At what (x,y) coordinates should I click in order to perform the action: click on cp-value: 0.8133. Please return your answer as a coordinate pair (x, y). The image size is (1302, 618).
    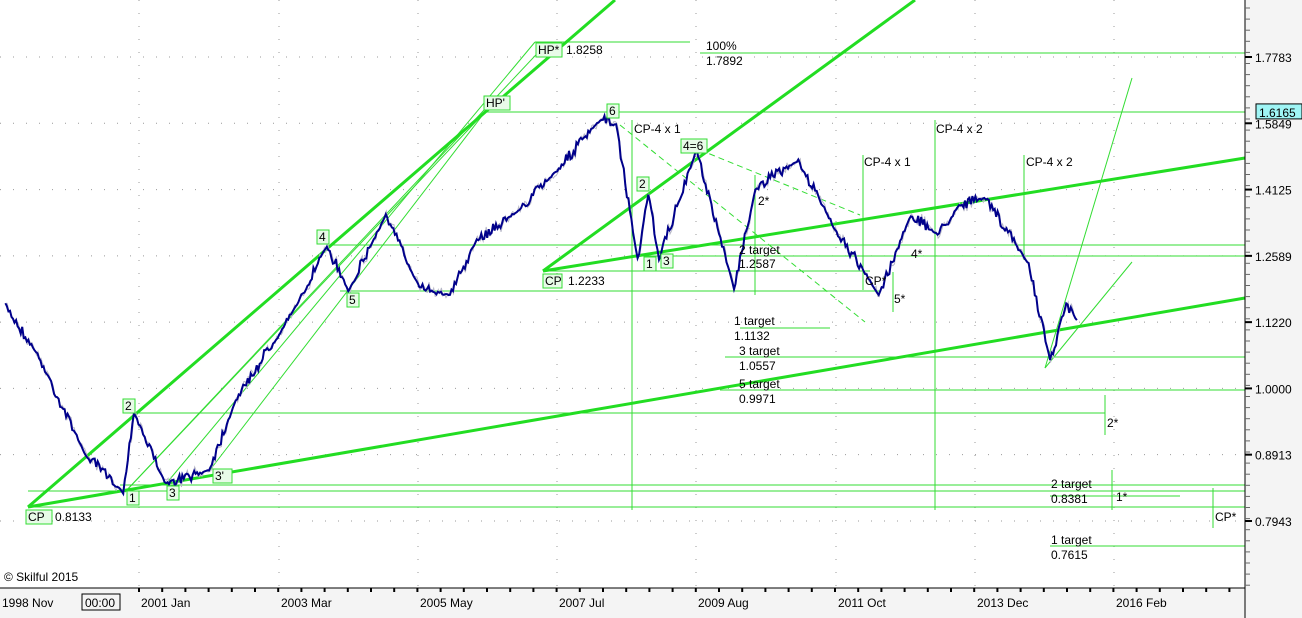
    Looking at the image, I should click on (73, 517).